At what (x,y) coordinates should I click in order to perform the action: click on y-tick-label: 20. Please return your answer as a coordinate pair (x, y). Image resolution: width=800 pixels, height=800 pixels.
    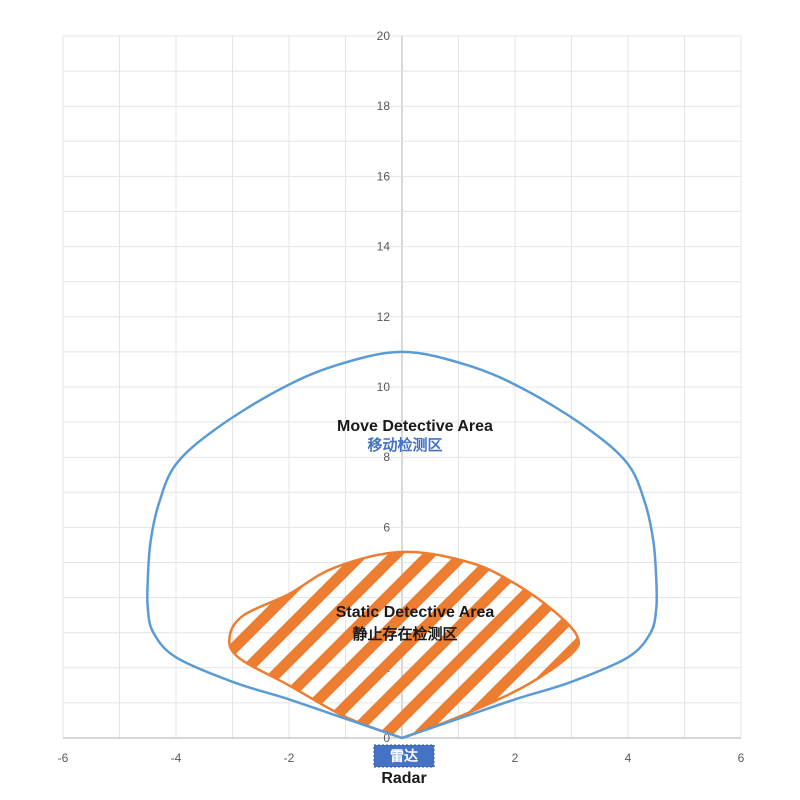
    Looking at the image, I should click on (384, 36).